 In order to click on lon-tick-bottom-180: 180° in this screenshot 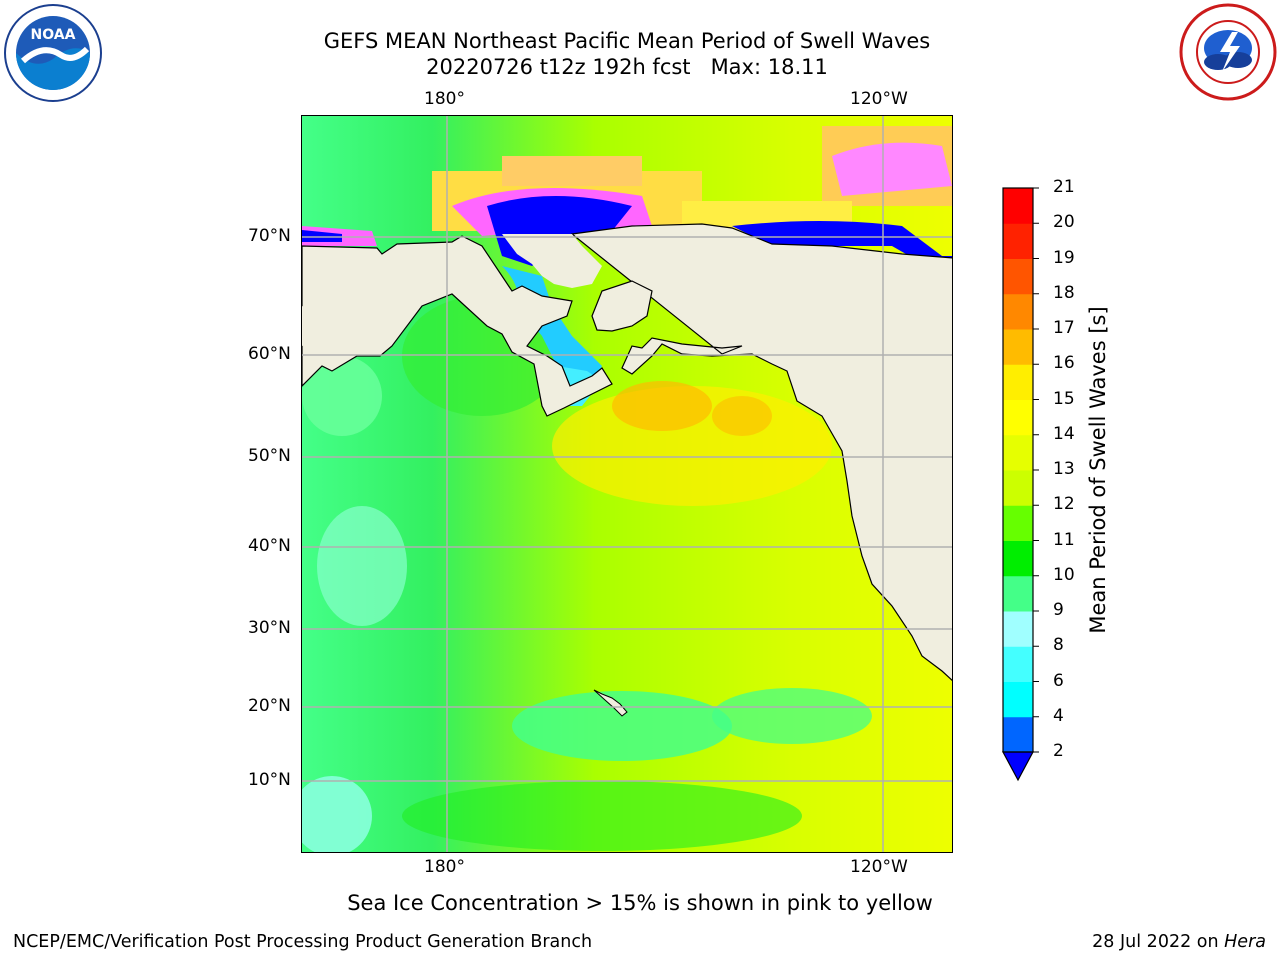, I will do `click(444, 867)`.